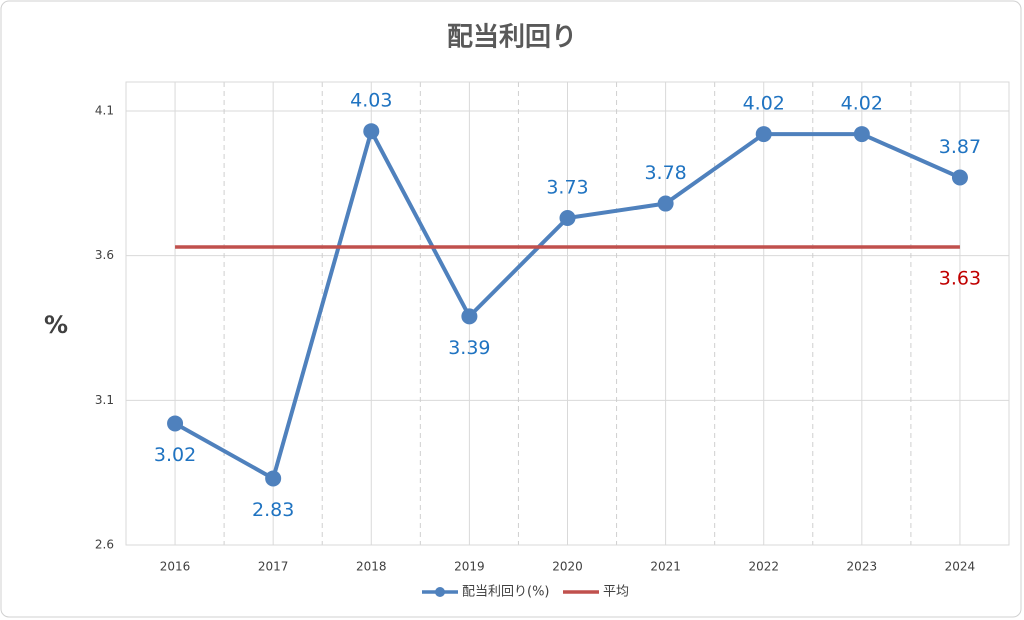  I want to click on data-label: 3.02, so click(175, 455).